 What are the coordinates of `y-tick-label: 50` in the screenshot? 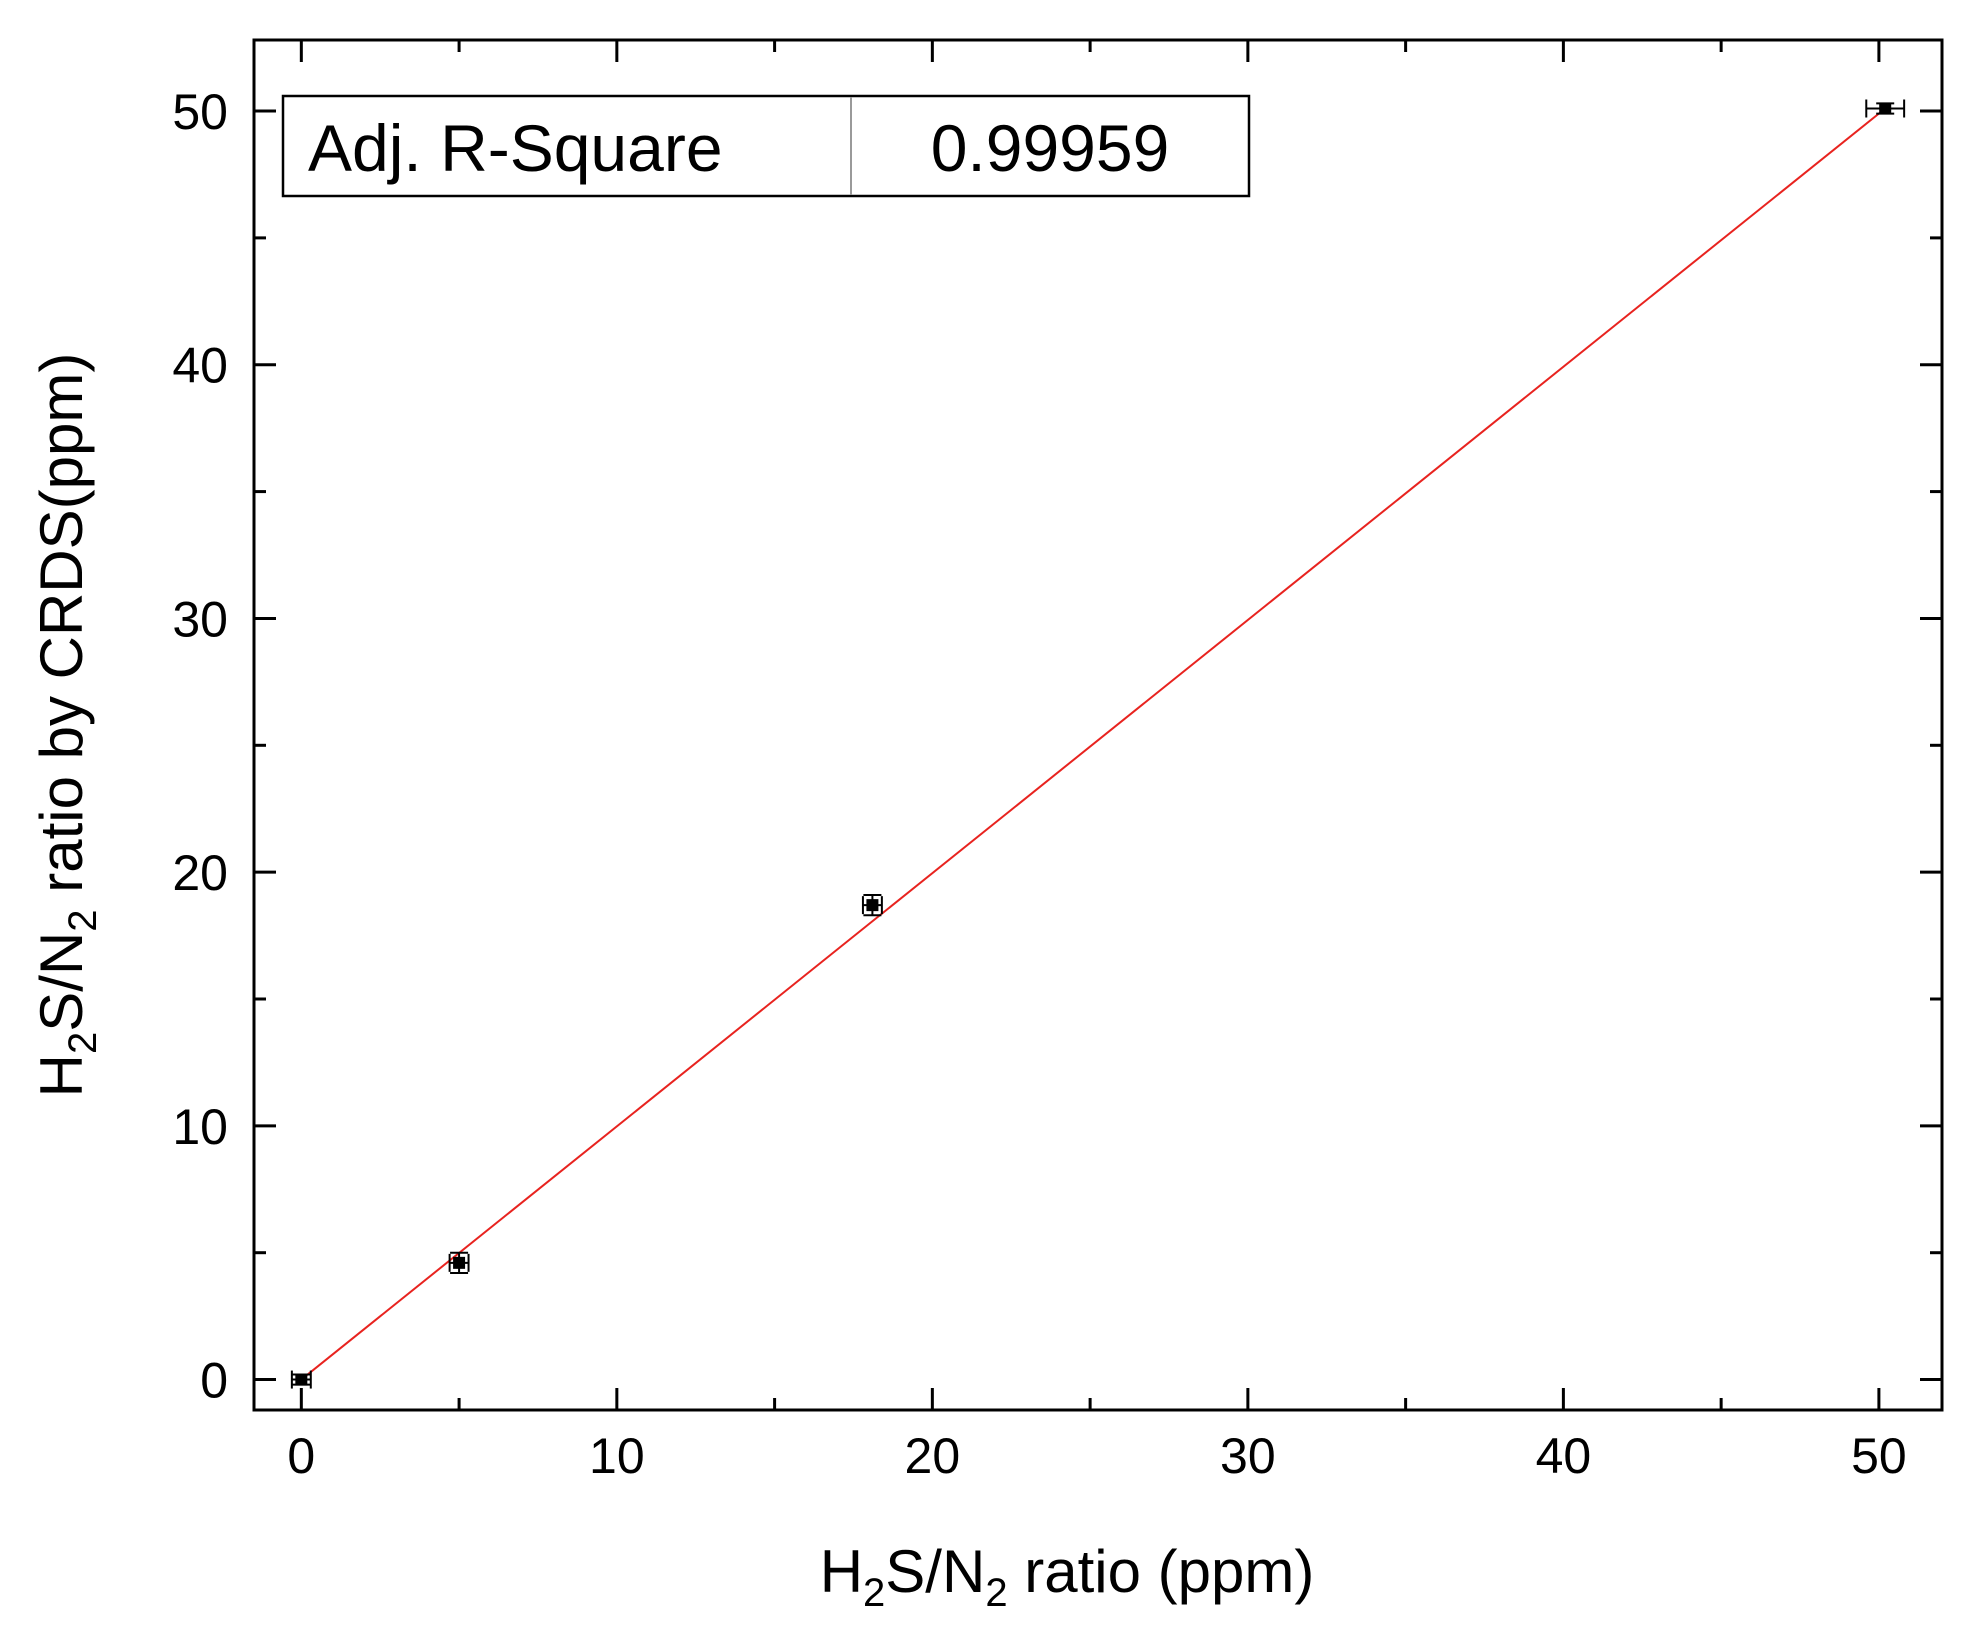 It's located at (200, 112).